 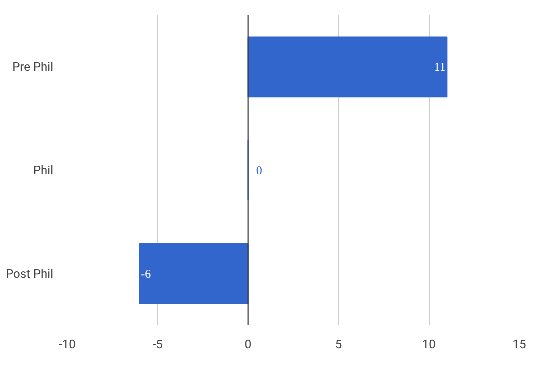 I want to click on x-tick-label: 10, so click(x=429, y=345).